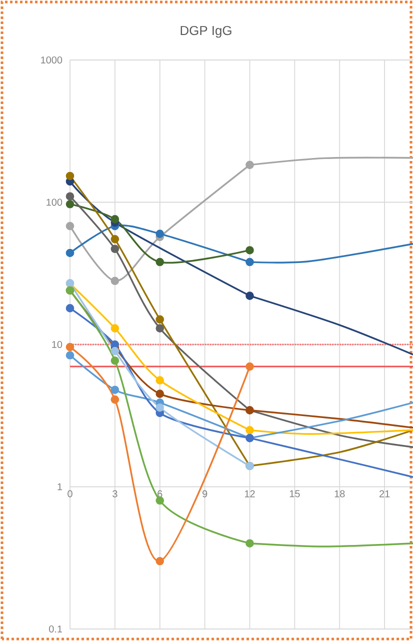 The width and height of the screenshot is (413, 641). Describe the element at coordinates (249, 494) in the screenshot. I see `x-tick-label: 12` at that location.